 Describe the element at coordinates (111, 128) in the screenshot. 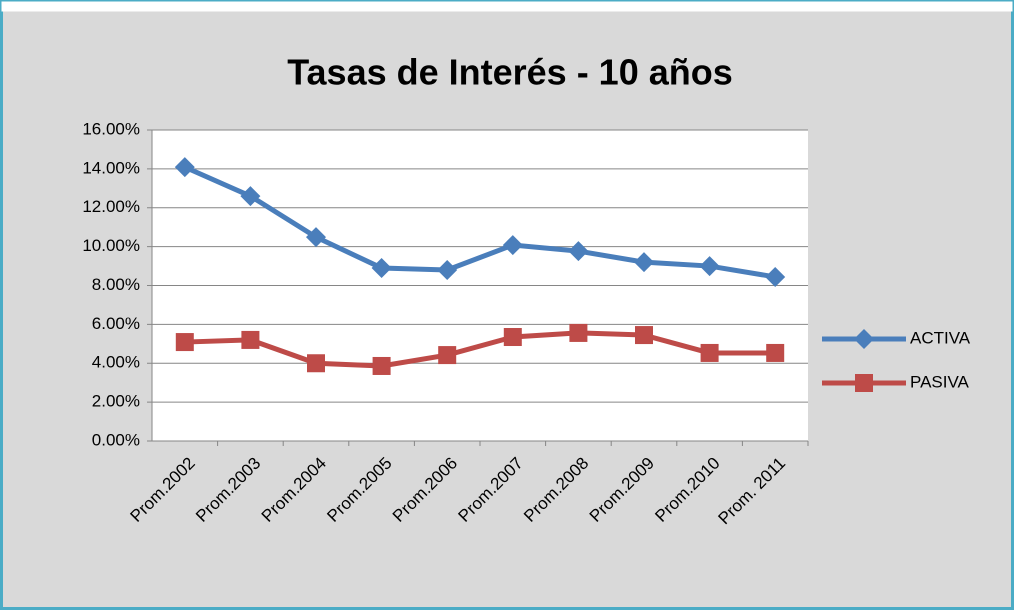

I see `y-tick-label: 16.00%` at that location.